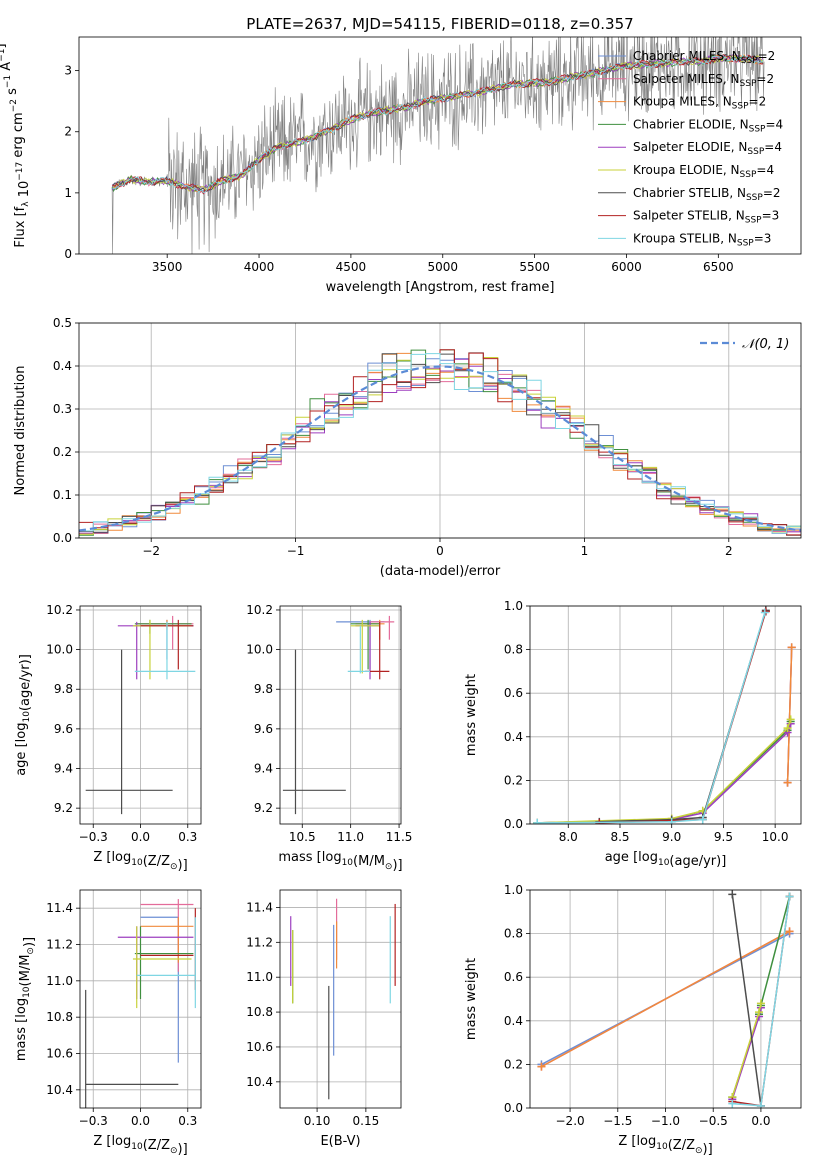 This screenshot has height=1170, width=819. I want to click on x-tick-label: 0.15, so click(366, 1121).